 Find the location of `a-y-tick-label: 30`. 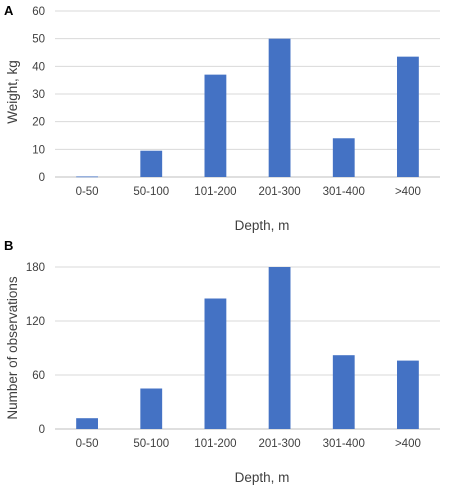

a-y-tick-label: 30 is located at coordinates (38, 95).